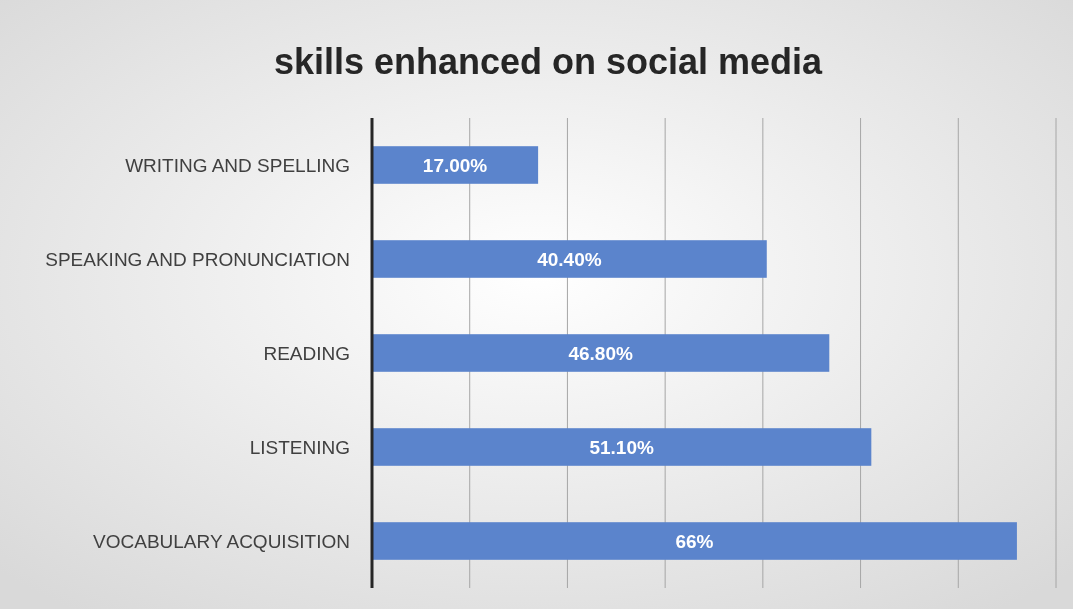  What do you see at coordinates (237, 165) in the screenshot?
I see `y-tick-label: WRITING AND SPELLING` at bounding box center [237, 165].